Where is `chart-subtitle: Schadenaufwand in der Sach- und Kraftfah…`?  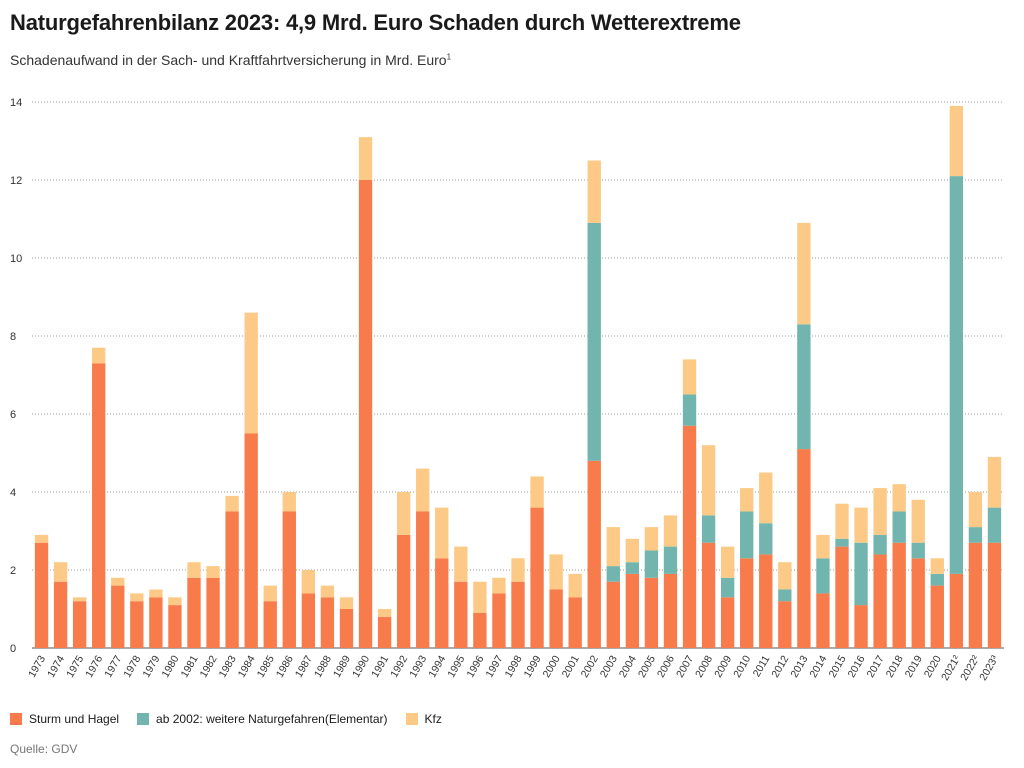
chart-subtitle: Schadenaufwand in der Sach- und Kraftfah… is located at coordinates (230, 60).